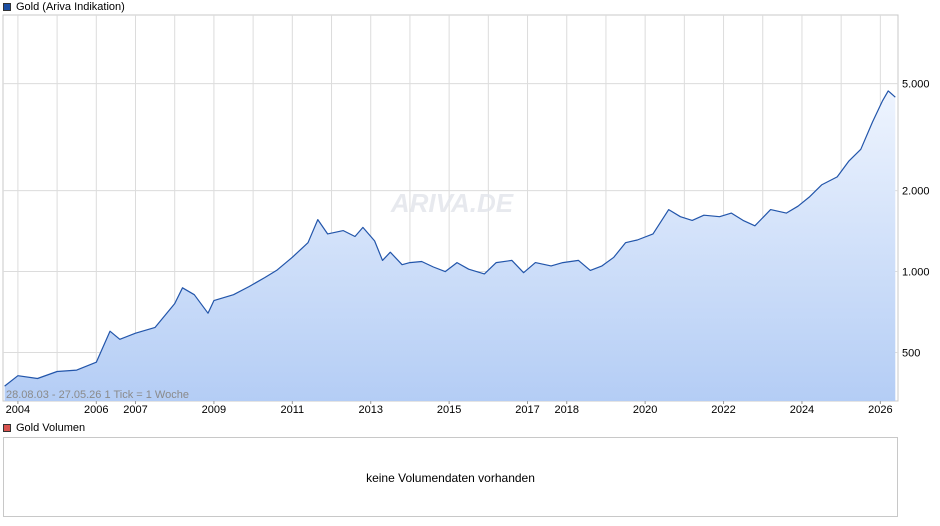 Image resolution: width=940 pixels, height=526 pixels. Describe the element at coordinates (880, 410) in the screenshot. I see `x-tick-label: 2026` at that location.